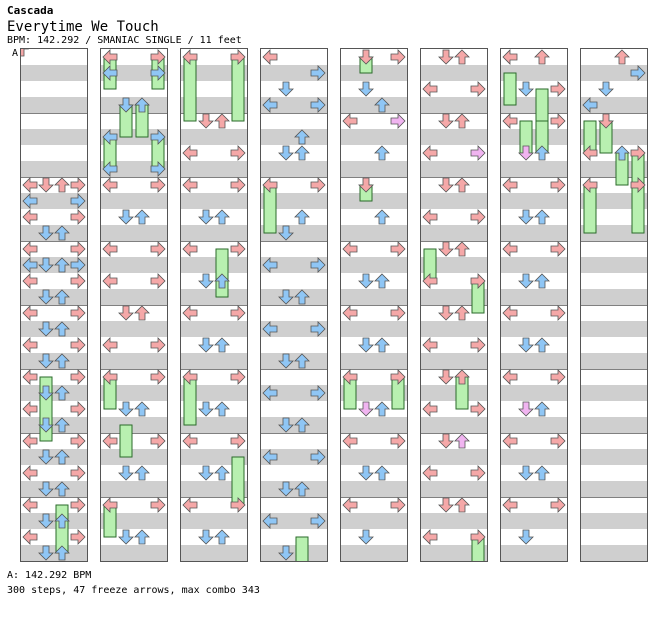 This screenshot has height=620, width=672. Describe the element at coordinates (124, 40) in the screenshot. I see `chart-info: BPM: 142.292 / SMANIAC SINGLE / 11 feet` at that location.